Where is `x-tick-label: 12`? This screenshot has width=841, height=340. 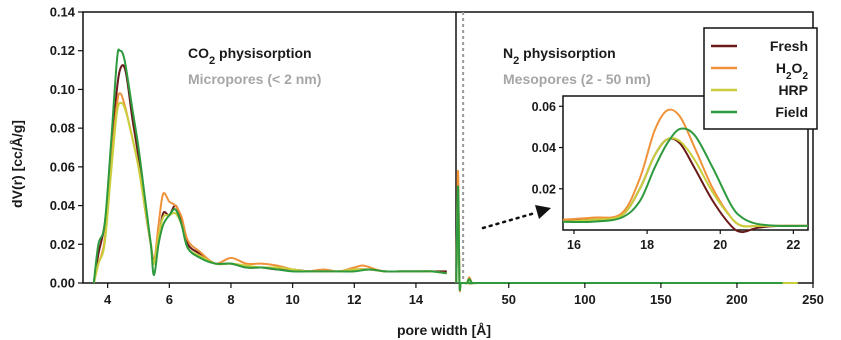 x-tick-label: 12 is located at coordinates (354, 299).